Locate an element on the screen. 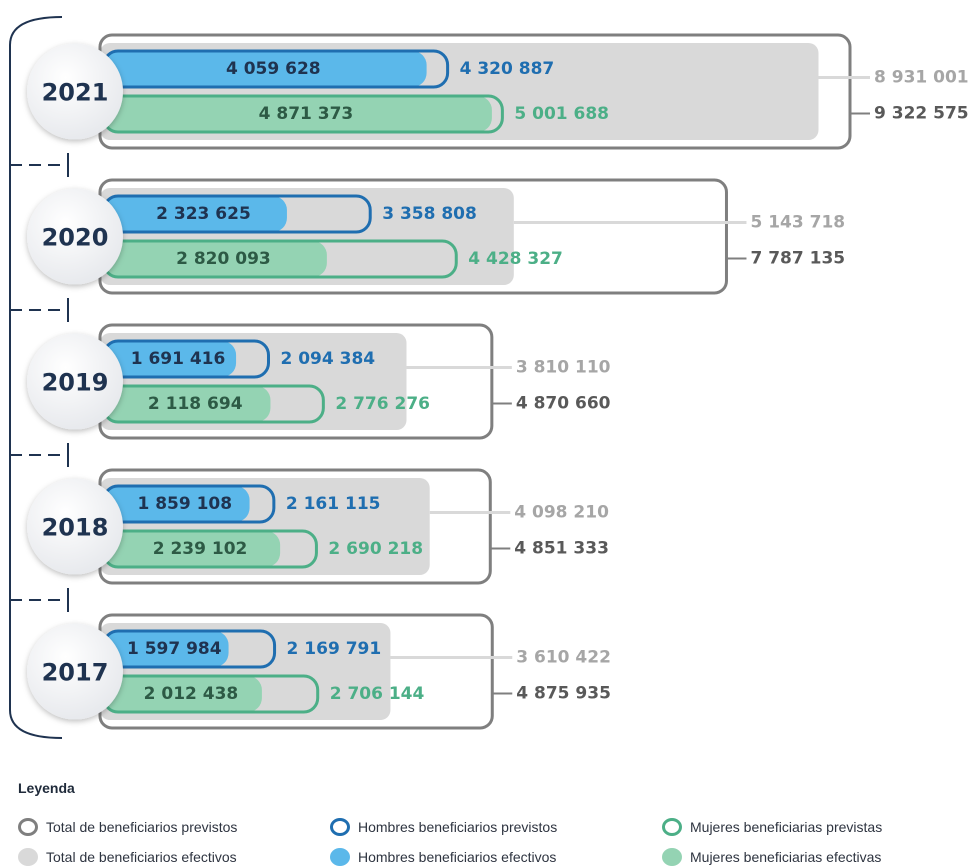 Image resolution: width=977 pixels, height=866 pixels. year-label: 2019 is located at coordinates (75, 383).